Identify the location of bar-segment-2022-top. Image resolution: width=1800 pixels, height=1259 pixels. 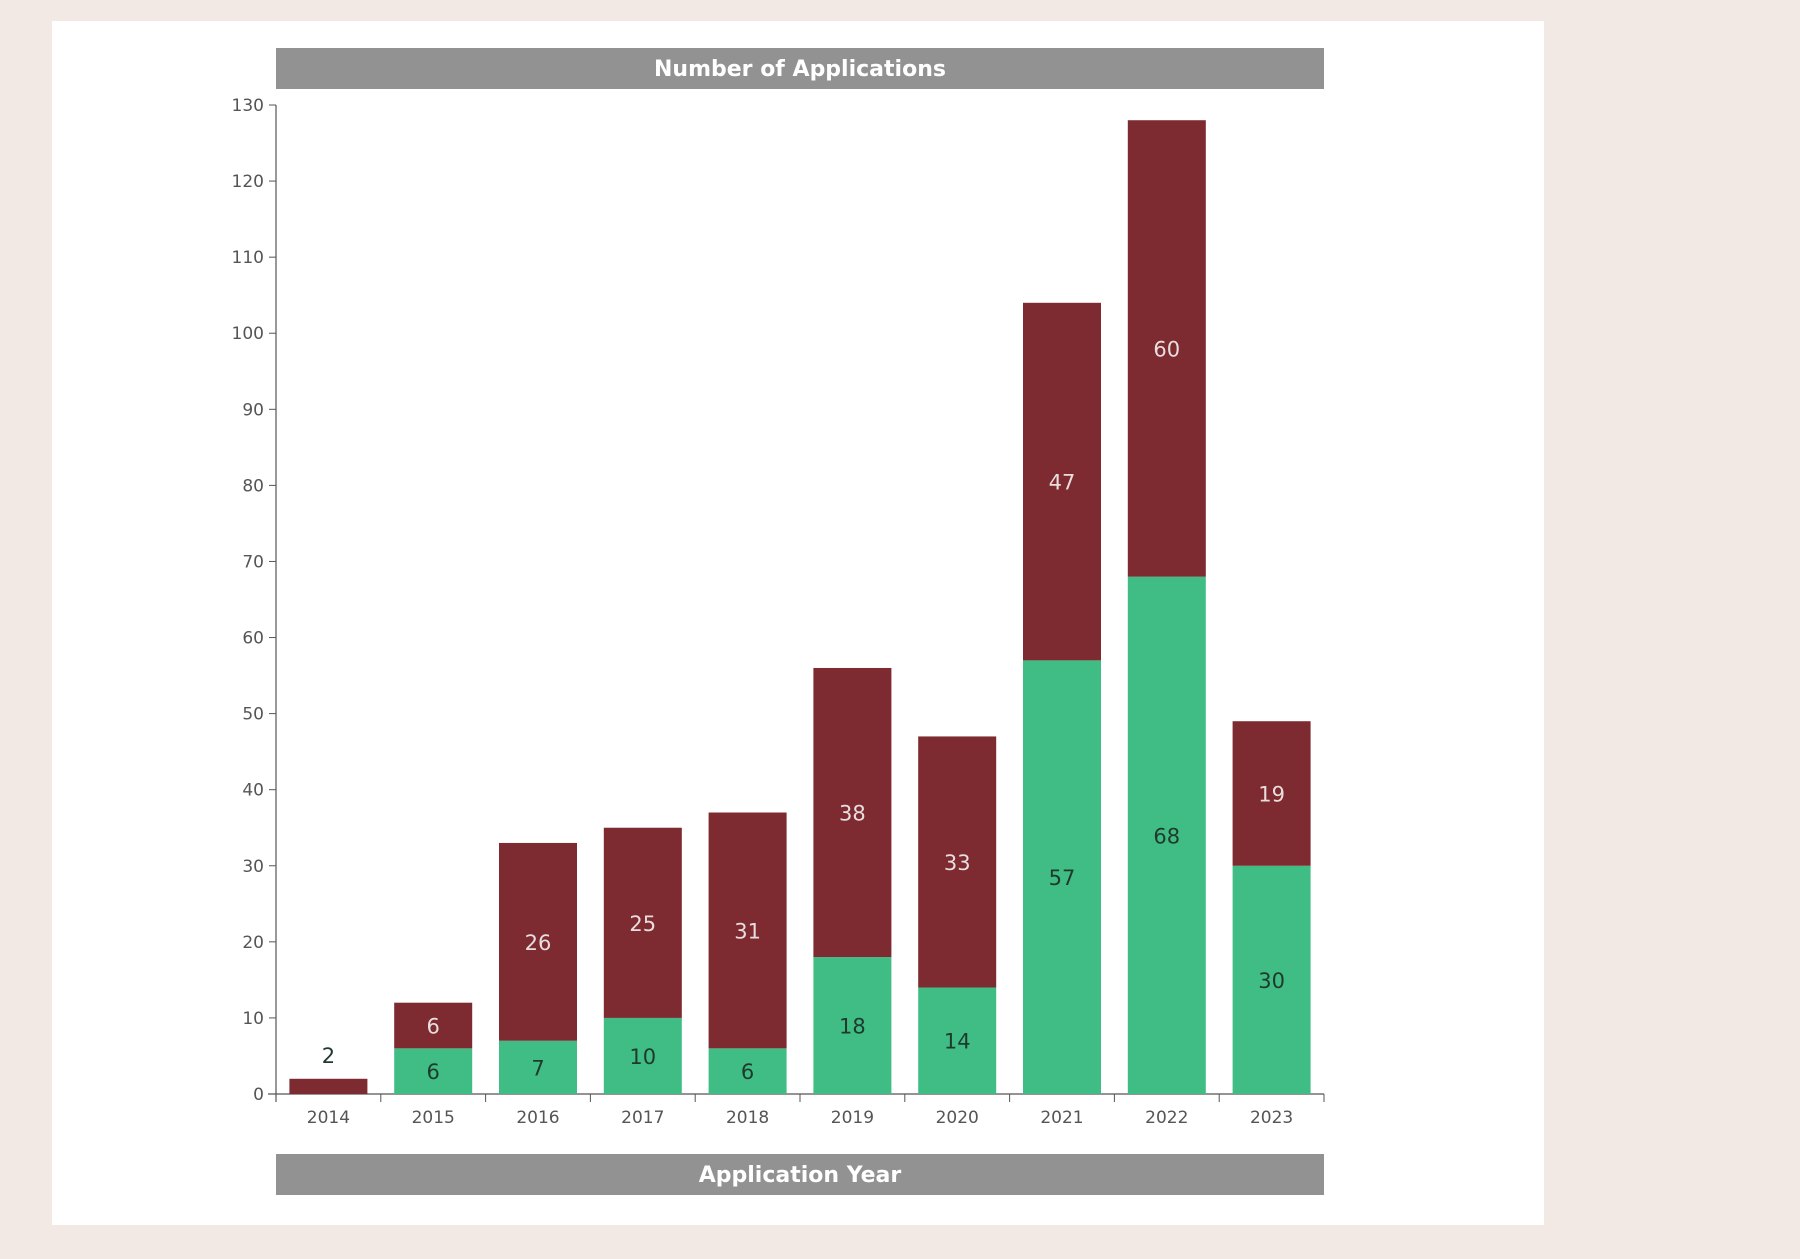
(1166, 348).